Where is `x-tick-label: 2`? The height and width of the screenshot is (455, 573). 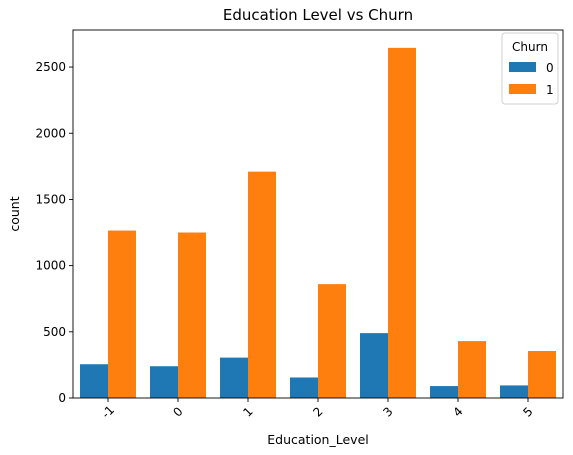 x-tick-label: 2 is located at coordinates (317, 411).